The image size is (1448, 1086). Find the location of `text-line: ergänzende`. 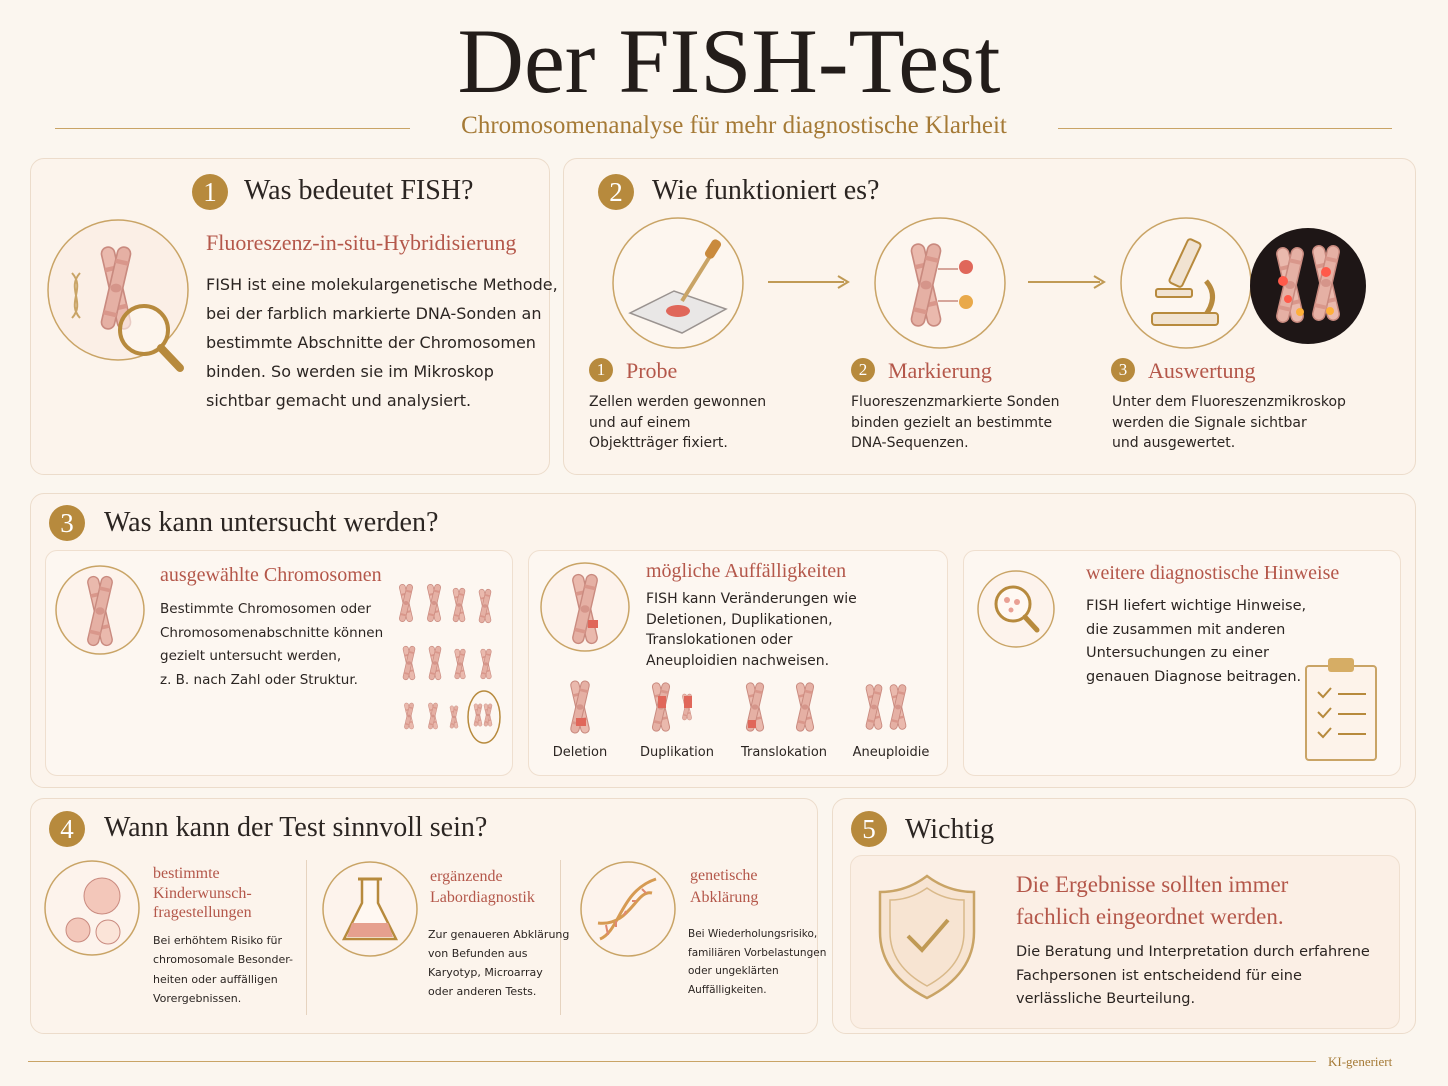

text-line: ergänzende is located at coordinates (466, 876).